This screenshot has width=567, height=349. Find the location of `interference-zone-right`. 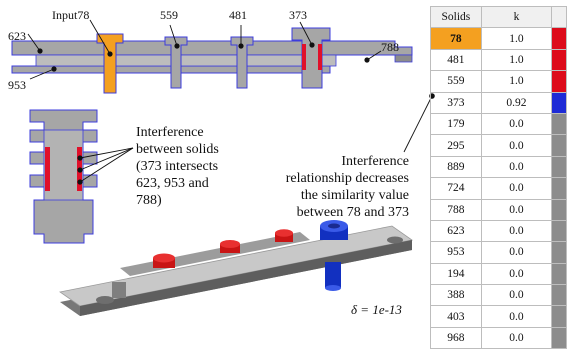

interference-zone-right is located at coordinates (320, 57).